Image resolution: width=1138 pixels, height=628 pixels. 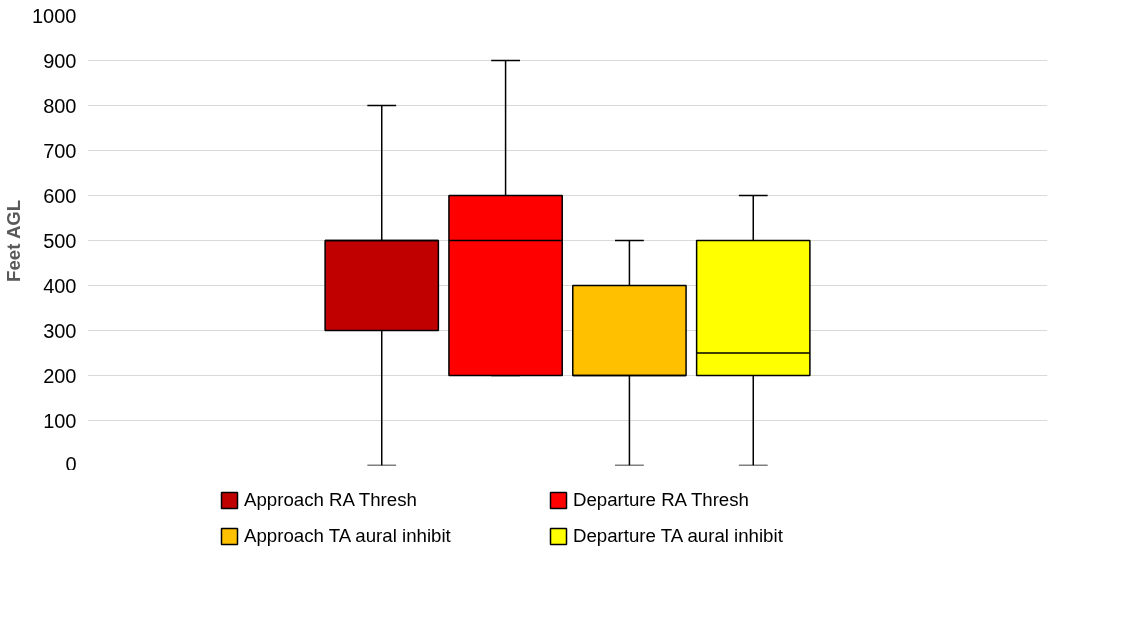 What do you see at coordinates (60, 105) in the screenshot?
I see `y-tick-label: 800` at bounding box center [60, 105].